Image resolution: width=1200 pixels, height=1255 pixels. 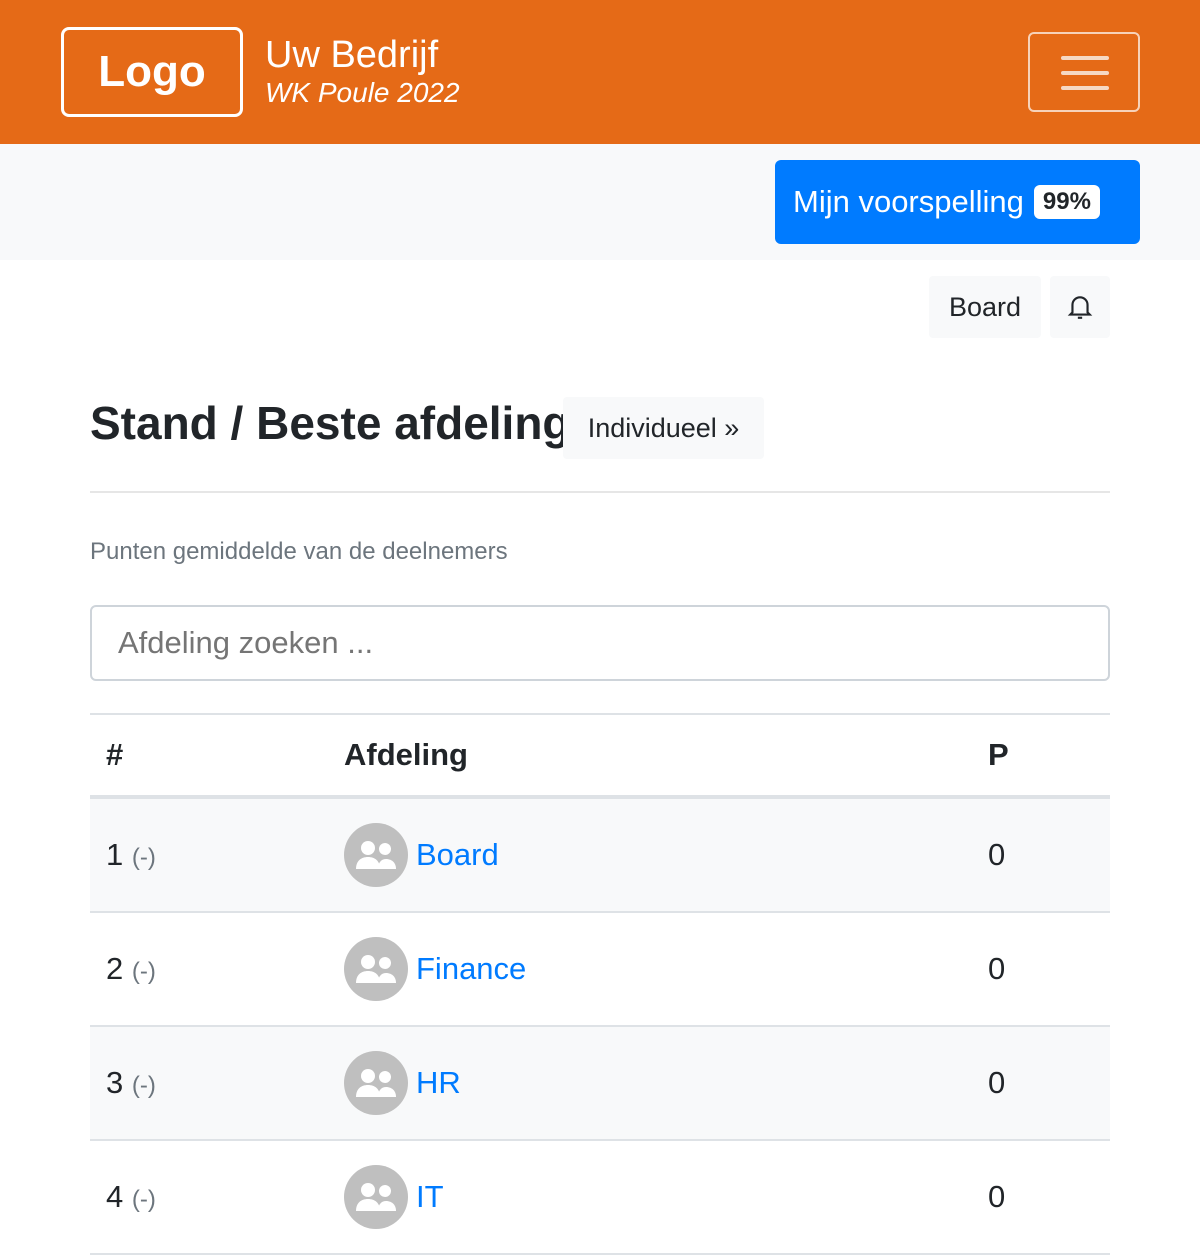 I want to click on table-header: # Afdeling P, so click(x=600, y=757).